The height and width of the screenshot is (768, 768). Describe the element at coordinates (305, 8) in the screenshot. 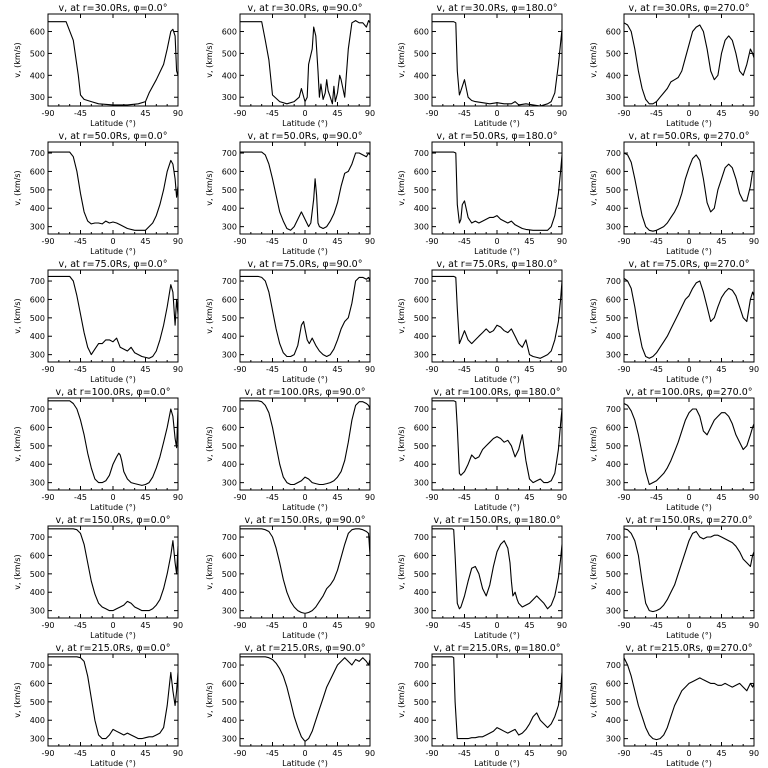

I see `chart-title: v, at r=30.0Rs, φ=90.0°` at that location.